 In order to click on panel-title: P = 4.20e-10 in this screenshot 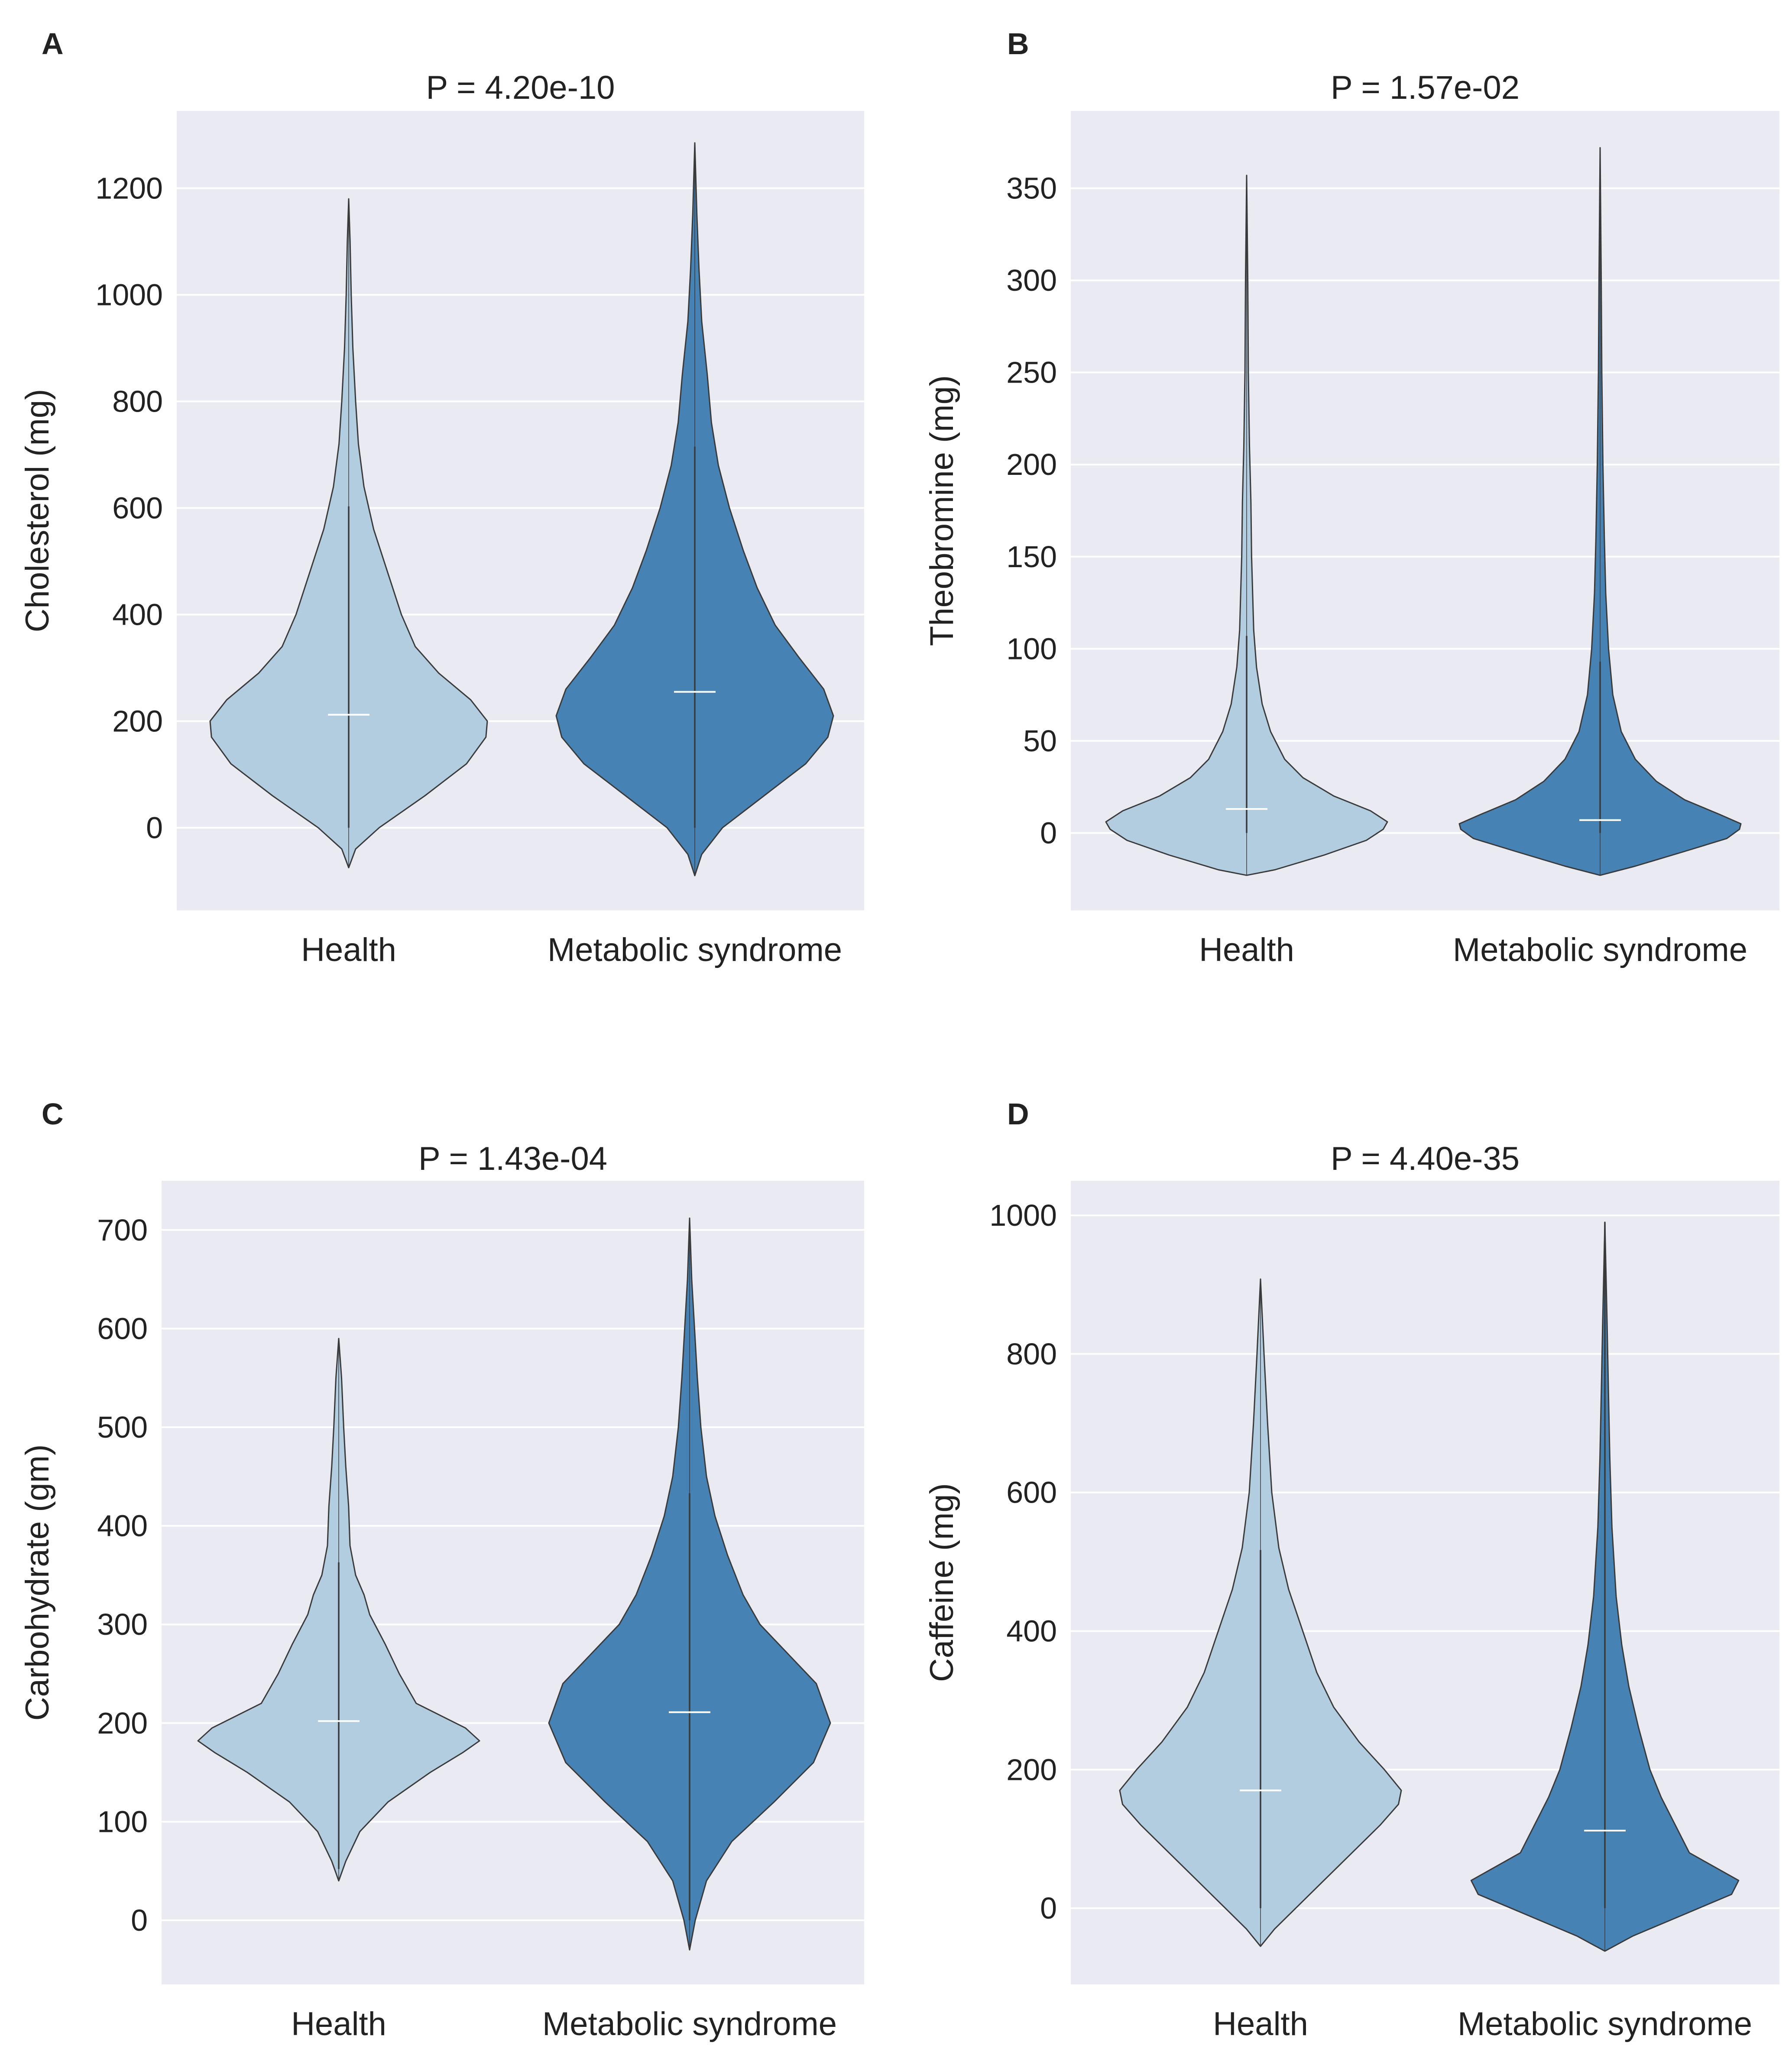, I will do `click(520, 87)`.